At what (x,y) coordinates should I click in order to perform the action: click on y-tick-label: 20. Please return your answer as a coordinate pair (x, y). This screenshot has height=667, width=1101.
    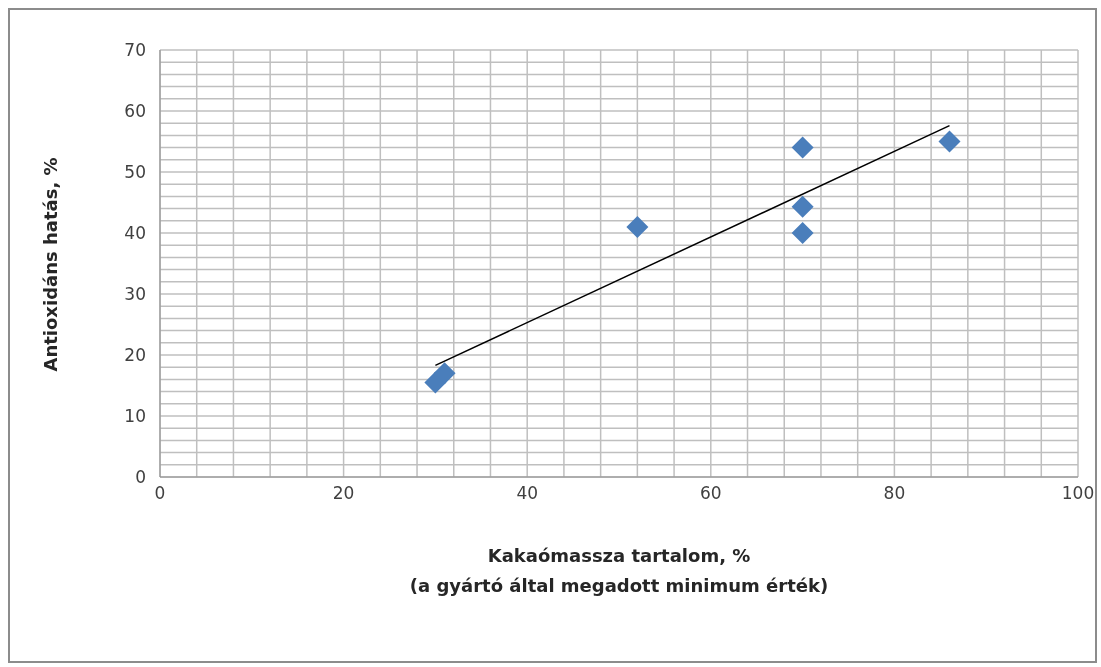
    Looking at the image, I should click on (135, 355).